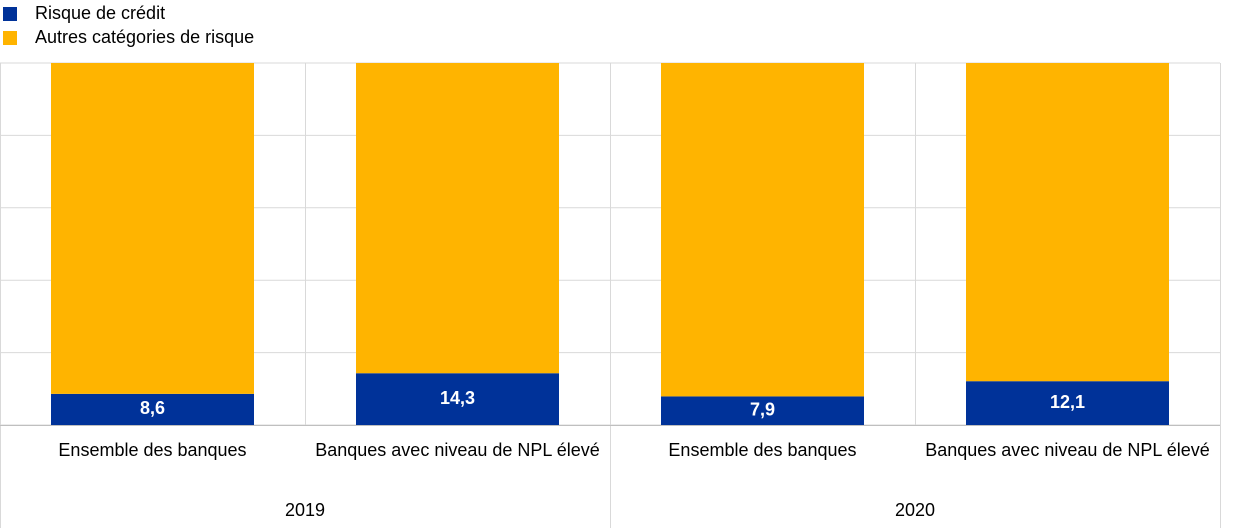  I want to click on legend-label: Risque de crédit, so click(100, 13).